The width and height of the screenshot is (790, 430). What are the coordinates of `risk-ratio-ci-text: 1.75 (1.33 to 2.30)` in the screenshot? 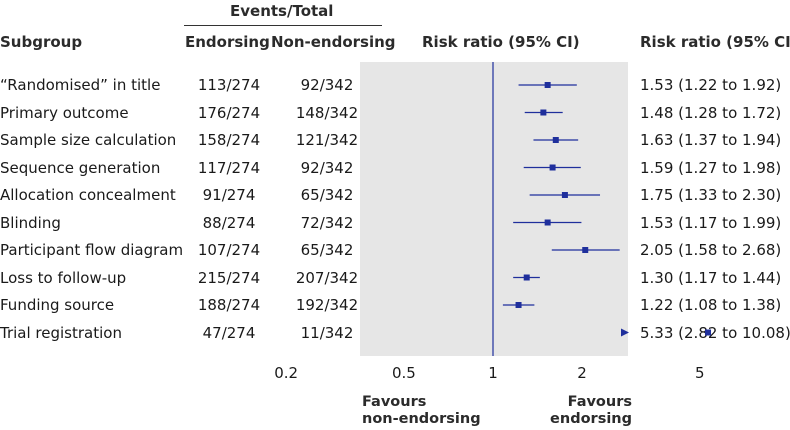 It's located at (711, 195).